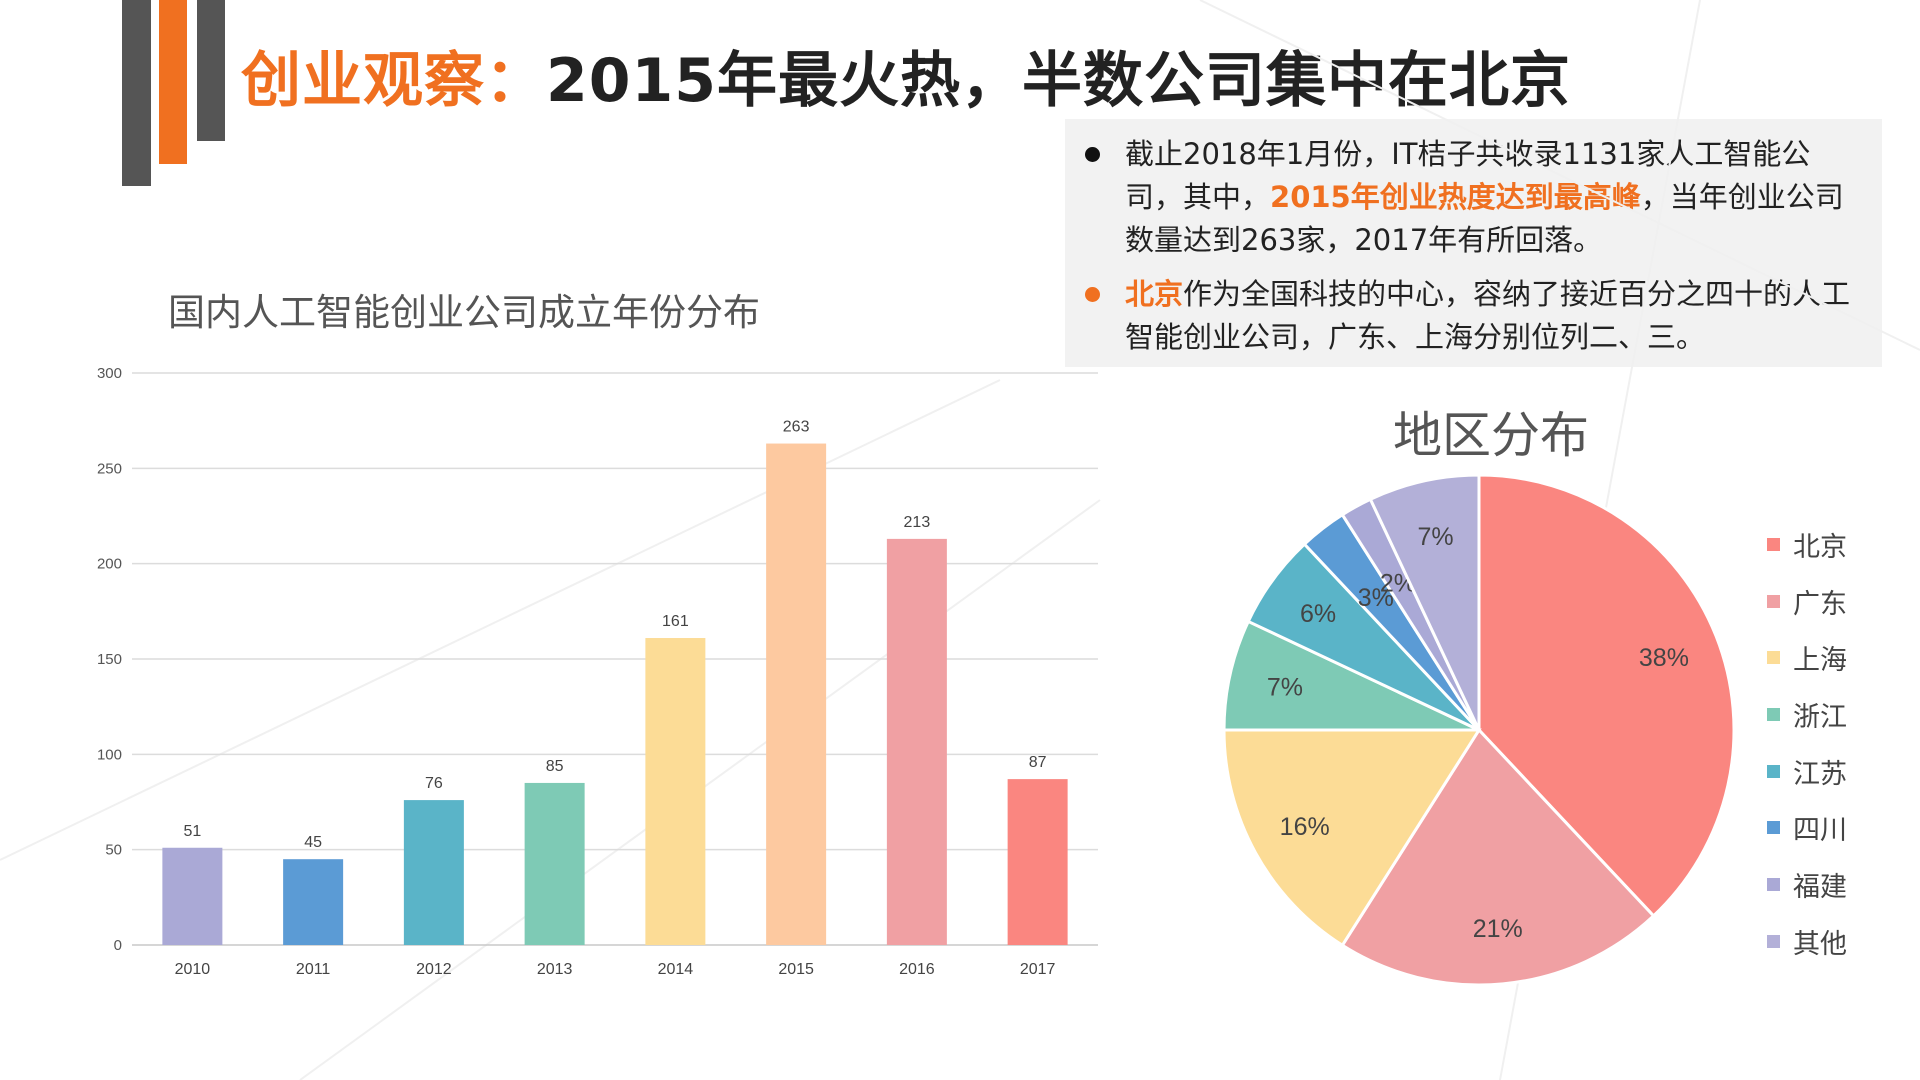 This screenshot has height=1080, width=1920. What do you see at coordinates (1820, 887) in the screenshot?
I see `legend-label: 福建` at bounding box center [1820, 887].